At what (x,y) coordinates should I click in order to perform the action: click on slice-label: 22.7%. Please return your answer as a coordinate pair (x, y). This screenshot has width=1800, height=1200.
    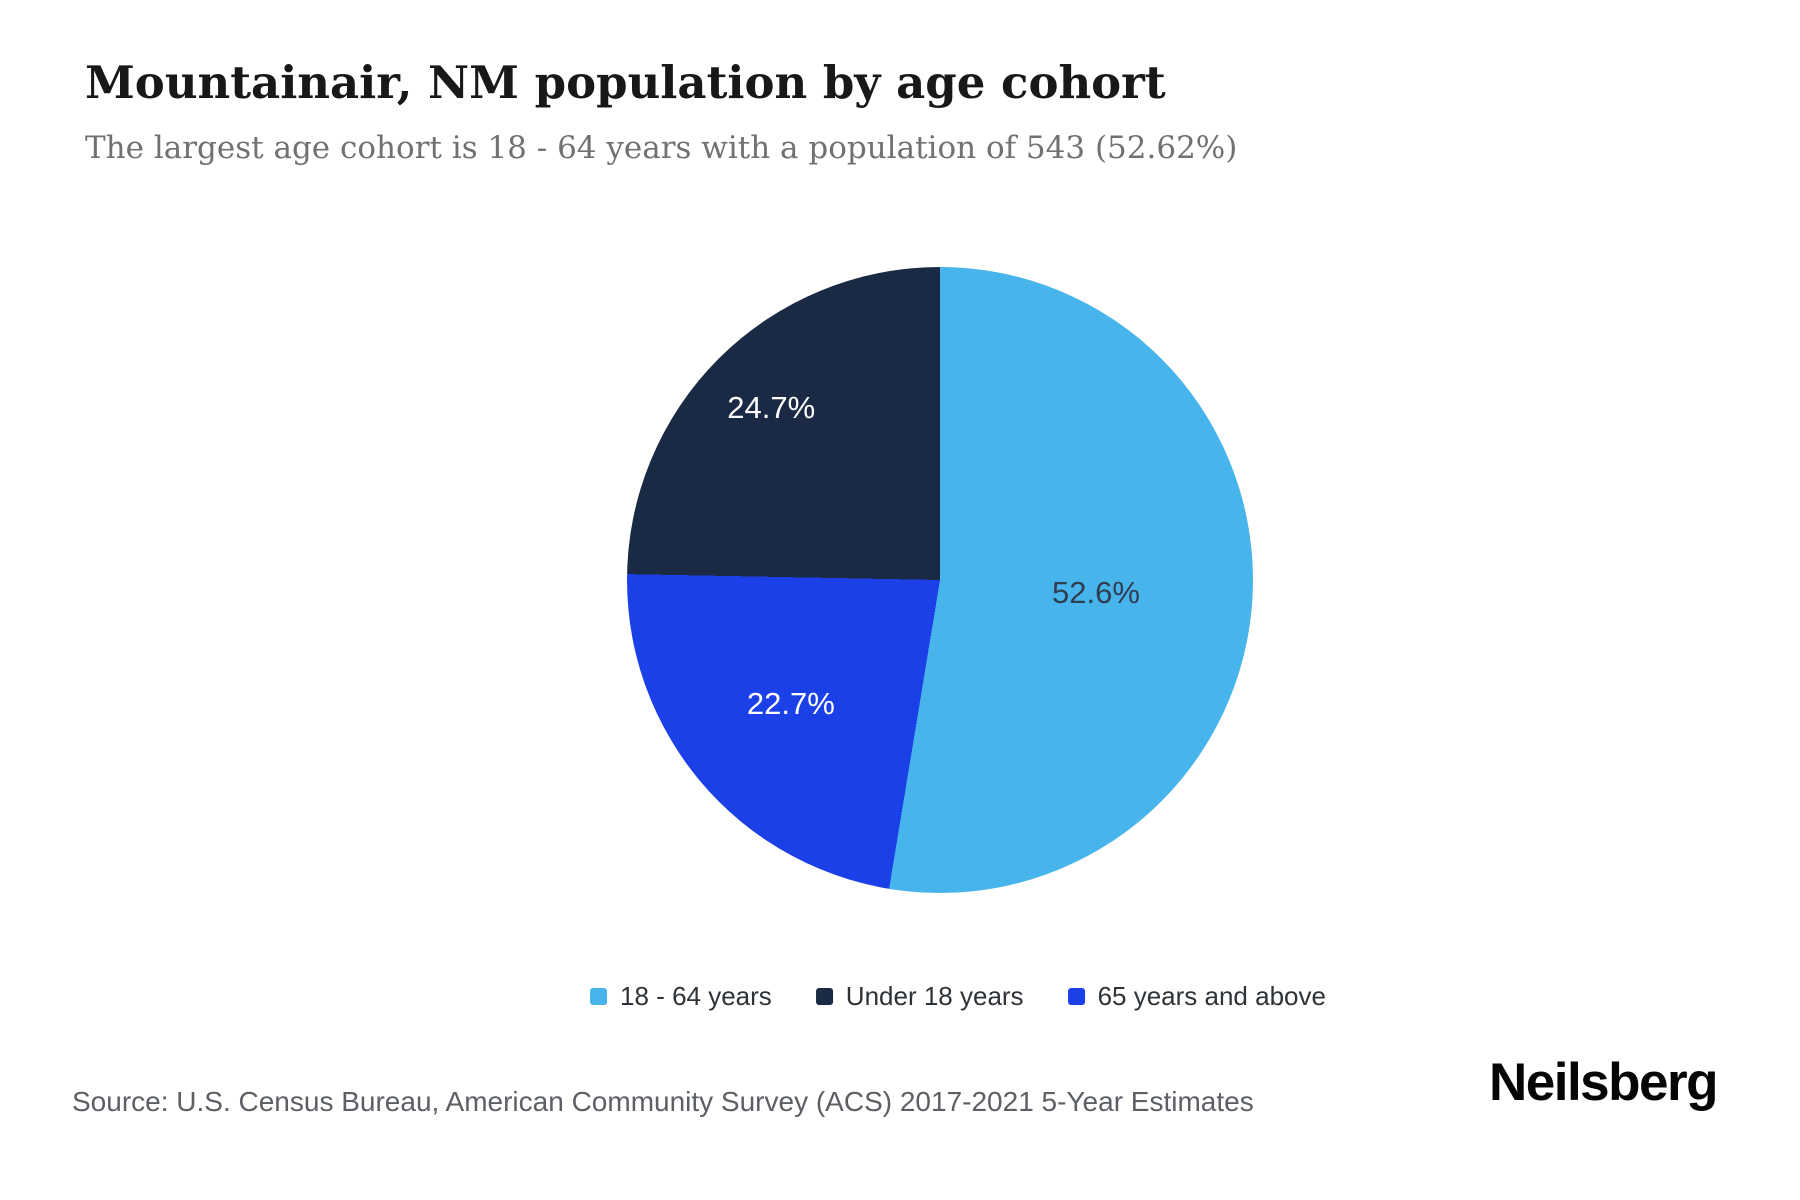
    Looking at the image, I should click on (790, 704).